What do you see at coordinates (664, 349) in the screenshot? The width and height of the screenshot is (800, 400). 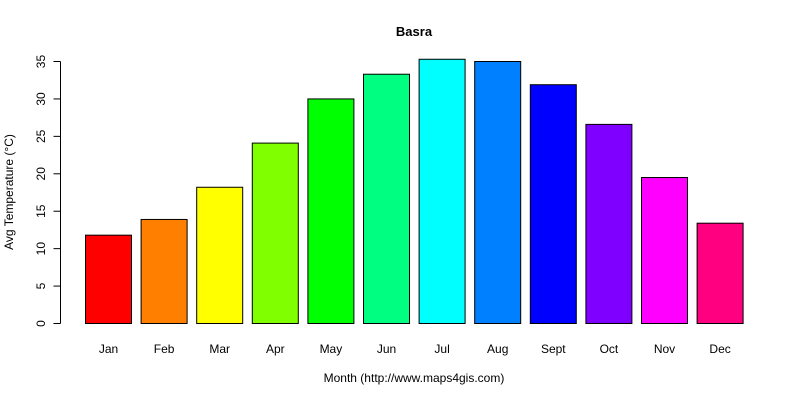 I see `x-tick-label: Nov` at bounding box center [664, 349].